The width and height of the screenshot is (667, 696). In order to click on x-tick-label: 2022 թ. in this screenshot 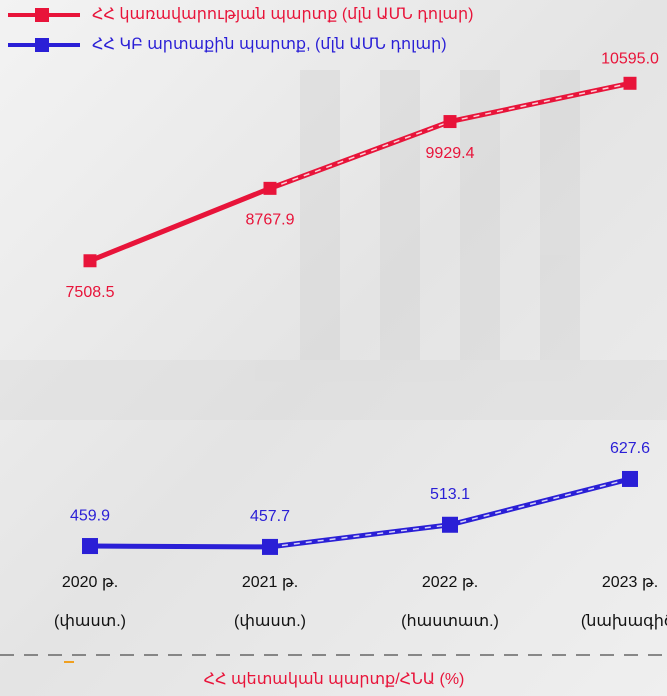, I will do `click(450, 582)`.